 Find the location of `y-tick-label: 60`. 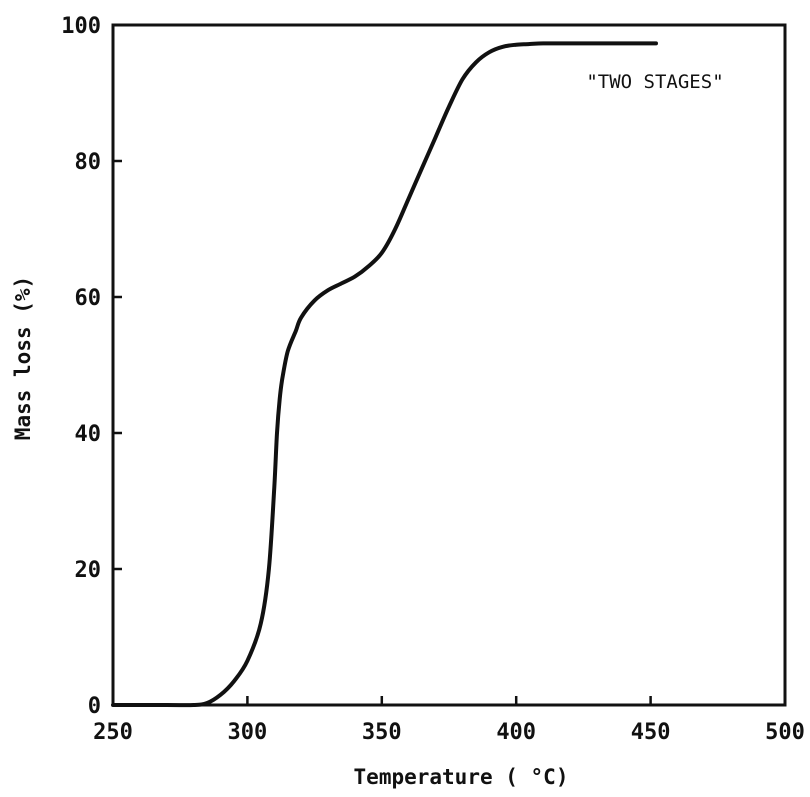

y-tick-label: 60 is located at coordinates (88, 298).